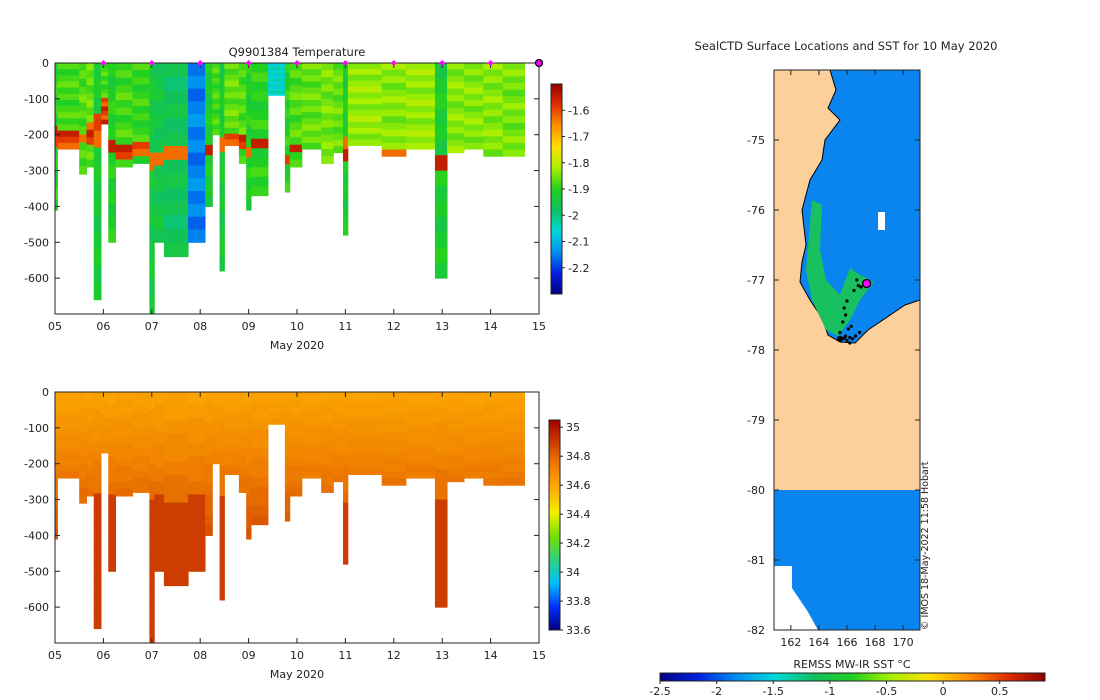 The height and width of the screenshot is (700, 1100). I want to click on x-tick-label: 11, so click(345, 655).